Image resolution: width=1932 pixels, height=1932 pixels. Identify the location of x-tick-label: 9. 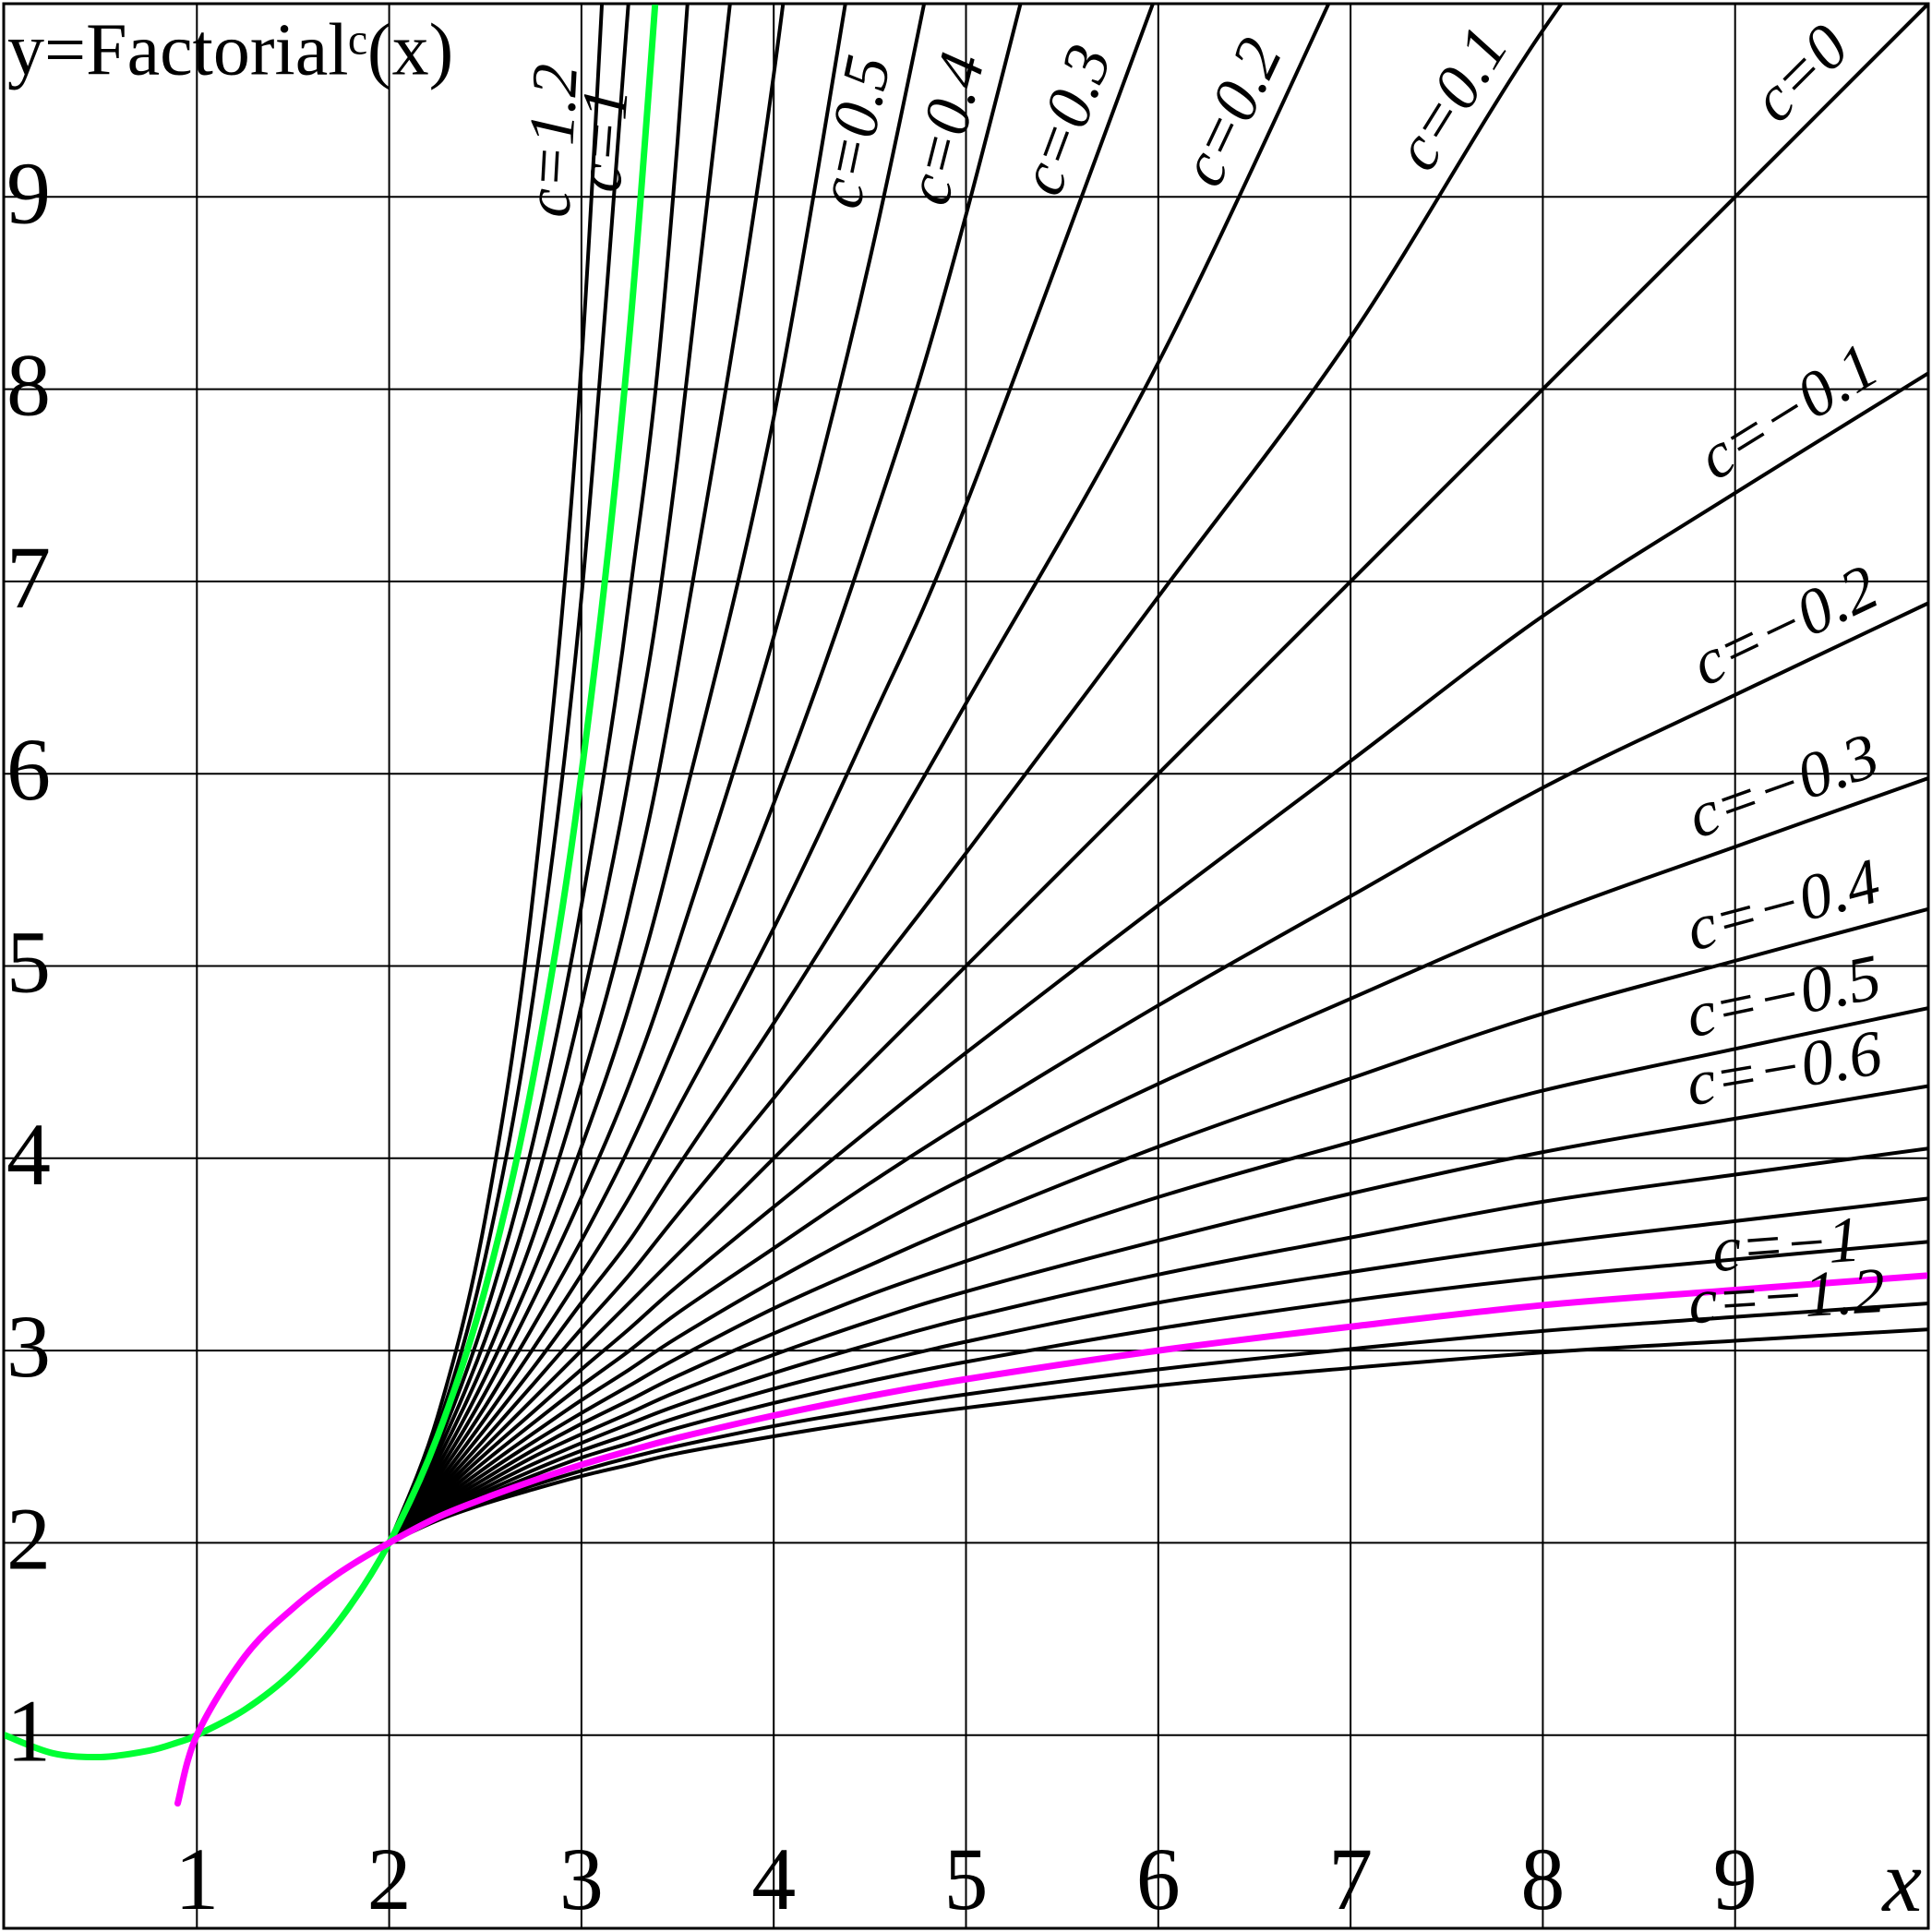
(1735, 1879).